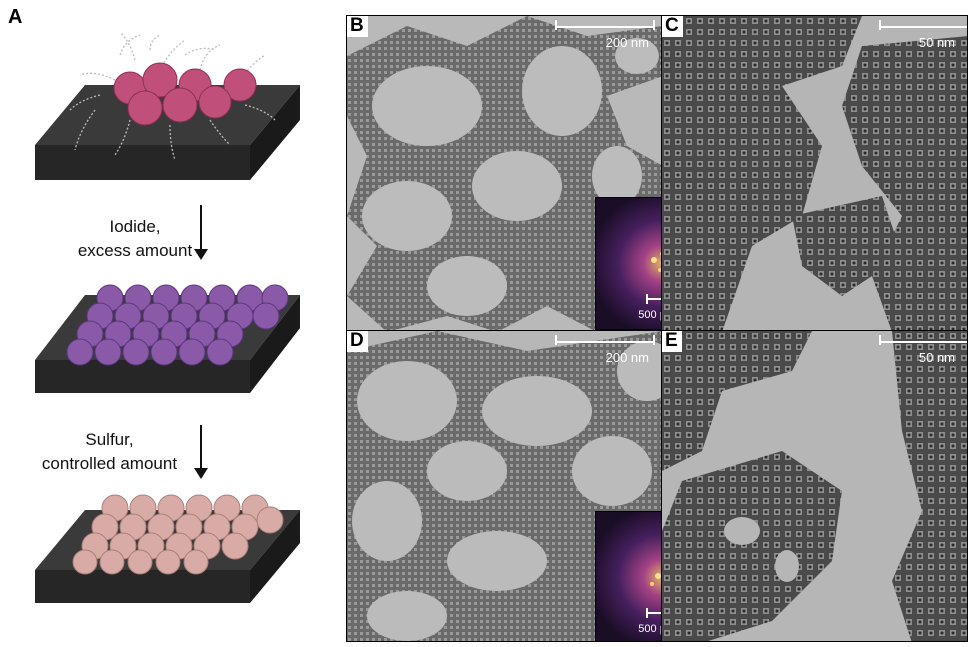  I want to click on fft-pattern-d, so click(628, 576).